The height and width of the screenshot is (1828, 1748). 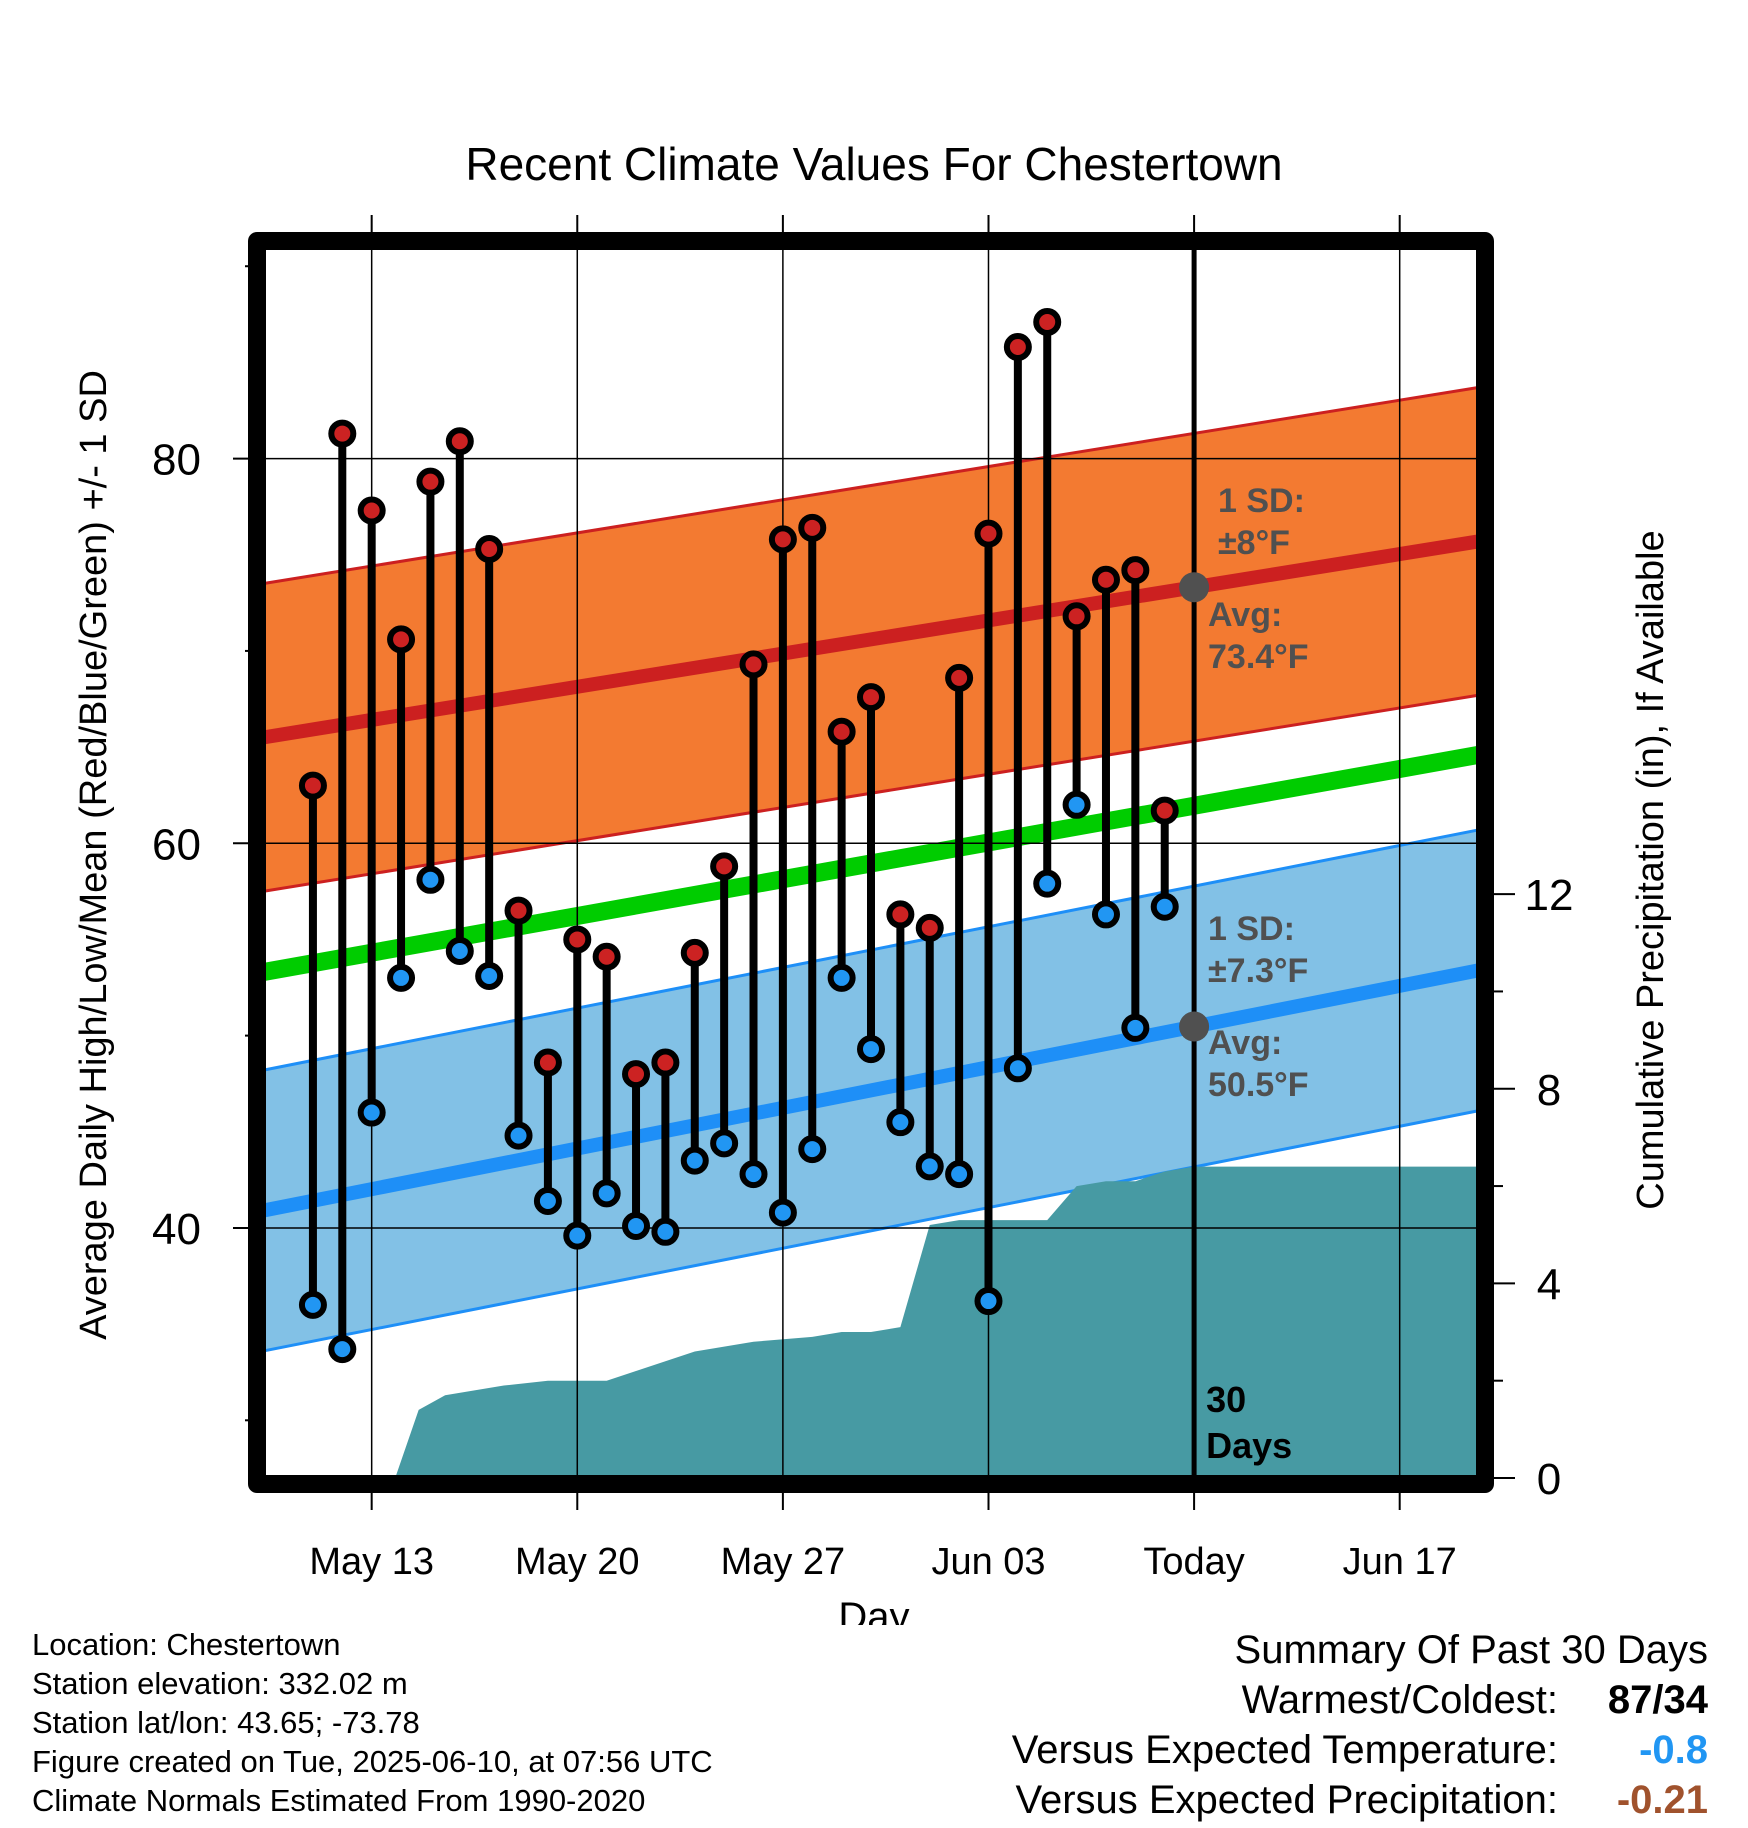 What do you see at coordinates (220, 1683) in the screenshot?
I see `elevation-text: Station elevation: 332.02 m` at bounding box center [220, 1683].